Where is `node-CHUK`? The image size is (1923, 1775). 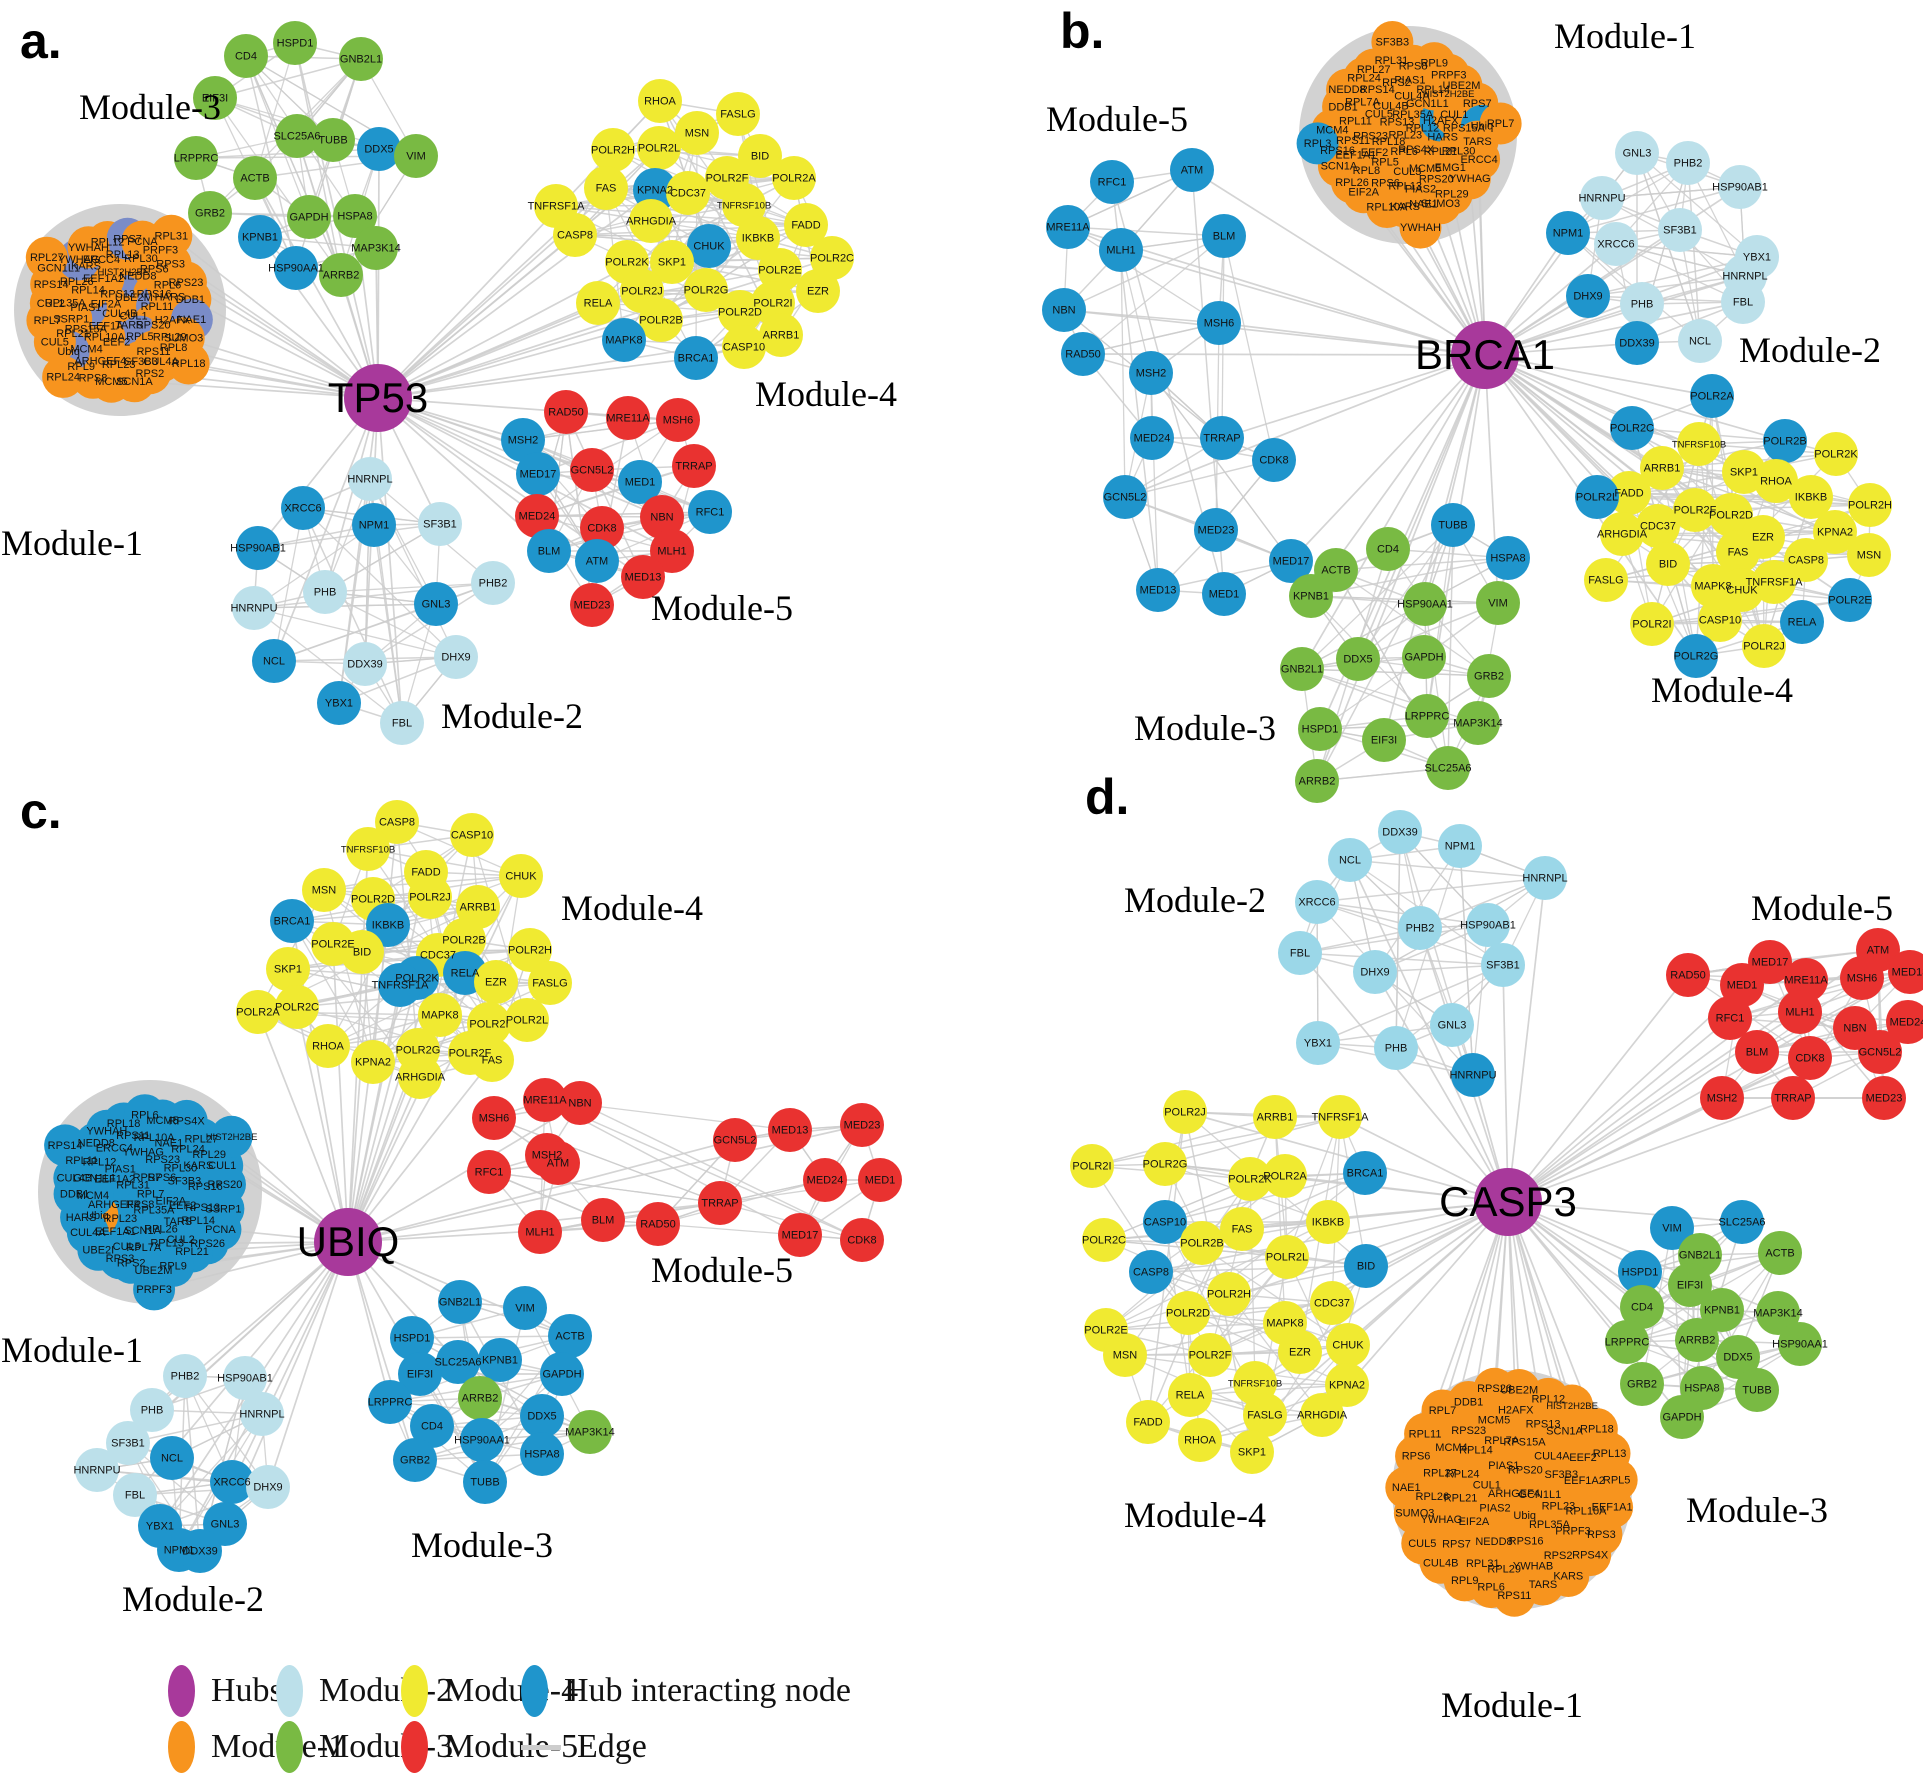 node-CHUK is located at coordinates (709, 246).